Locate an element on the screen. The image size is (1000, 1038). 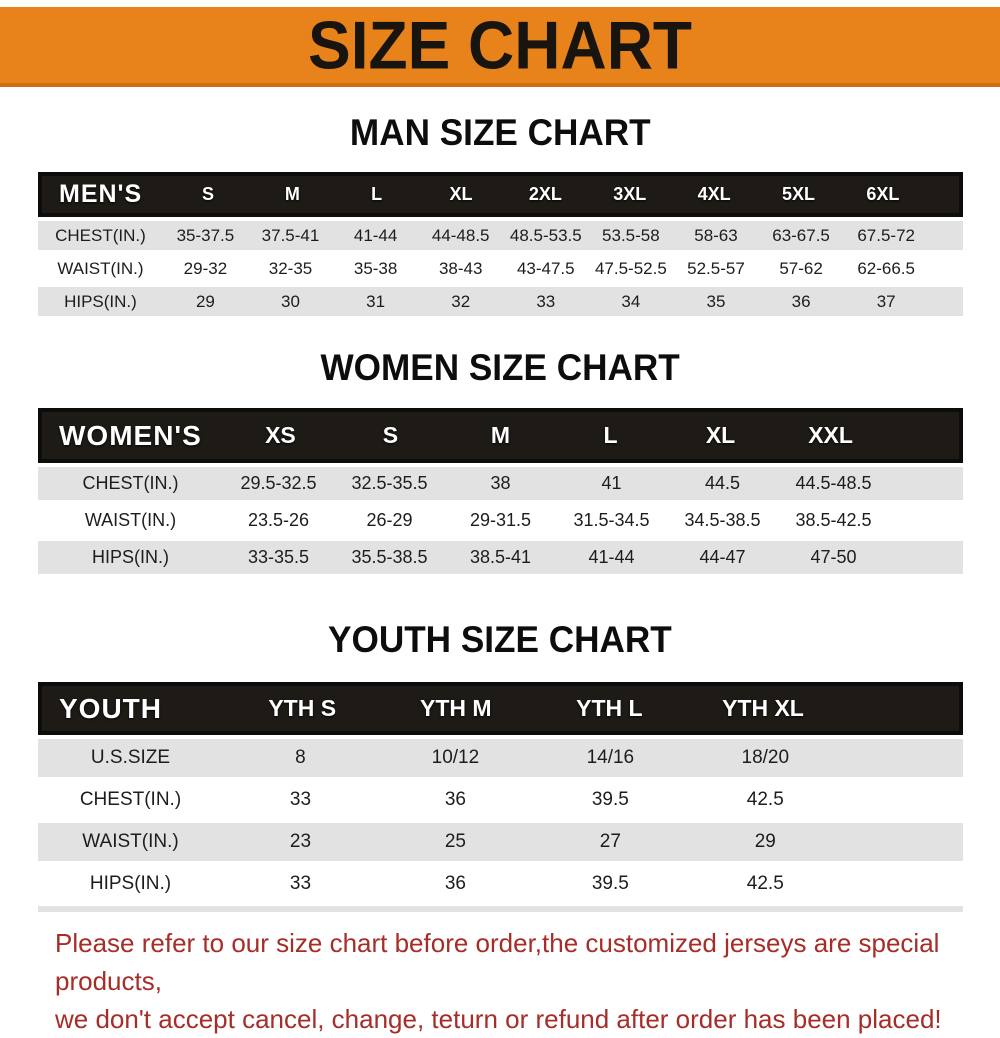
size-column-header: 5XL is located at coordinates (798, 194).